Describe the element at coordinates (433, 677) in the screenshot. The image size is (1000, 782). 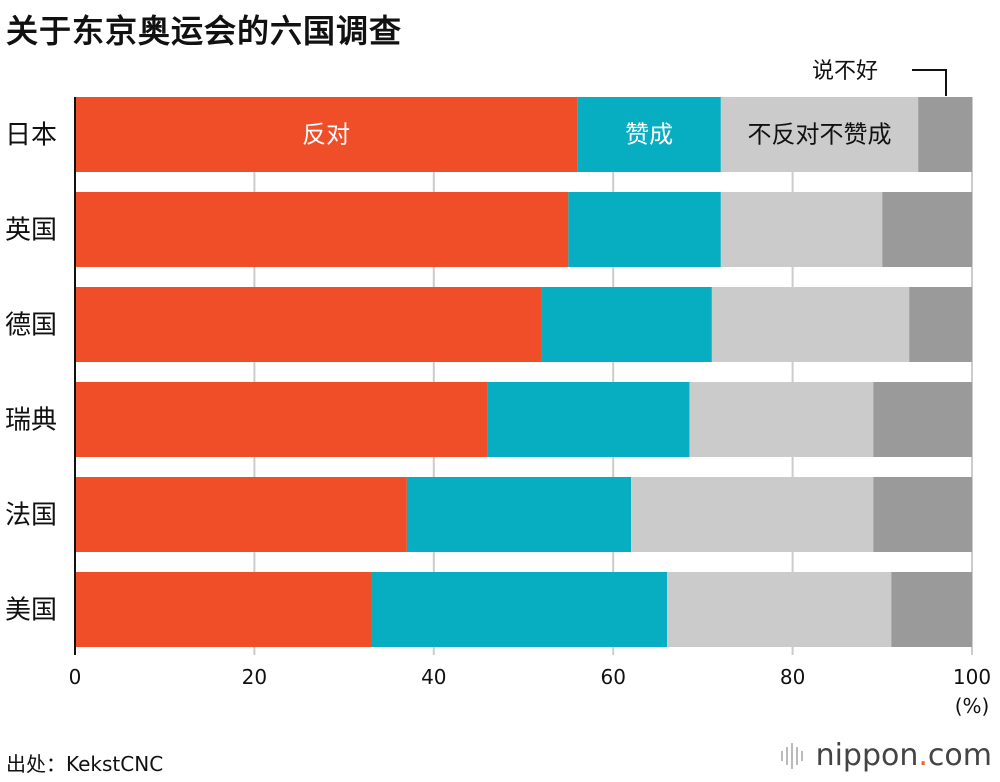
I see `x-tick-label: 40` at that location.